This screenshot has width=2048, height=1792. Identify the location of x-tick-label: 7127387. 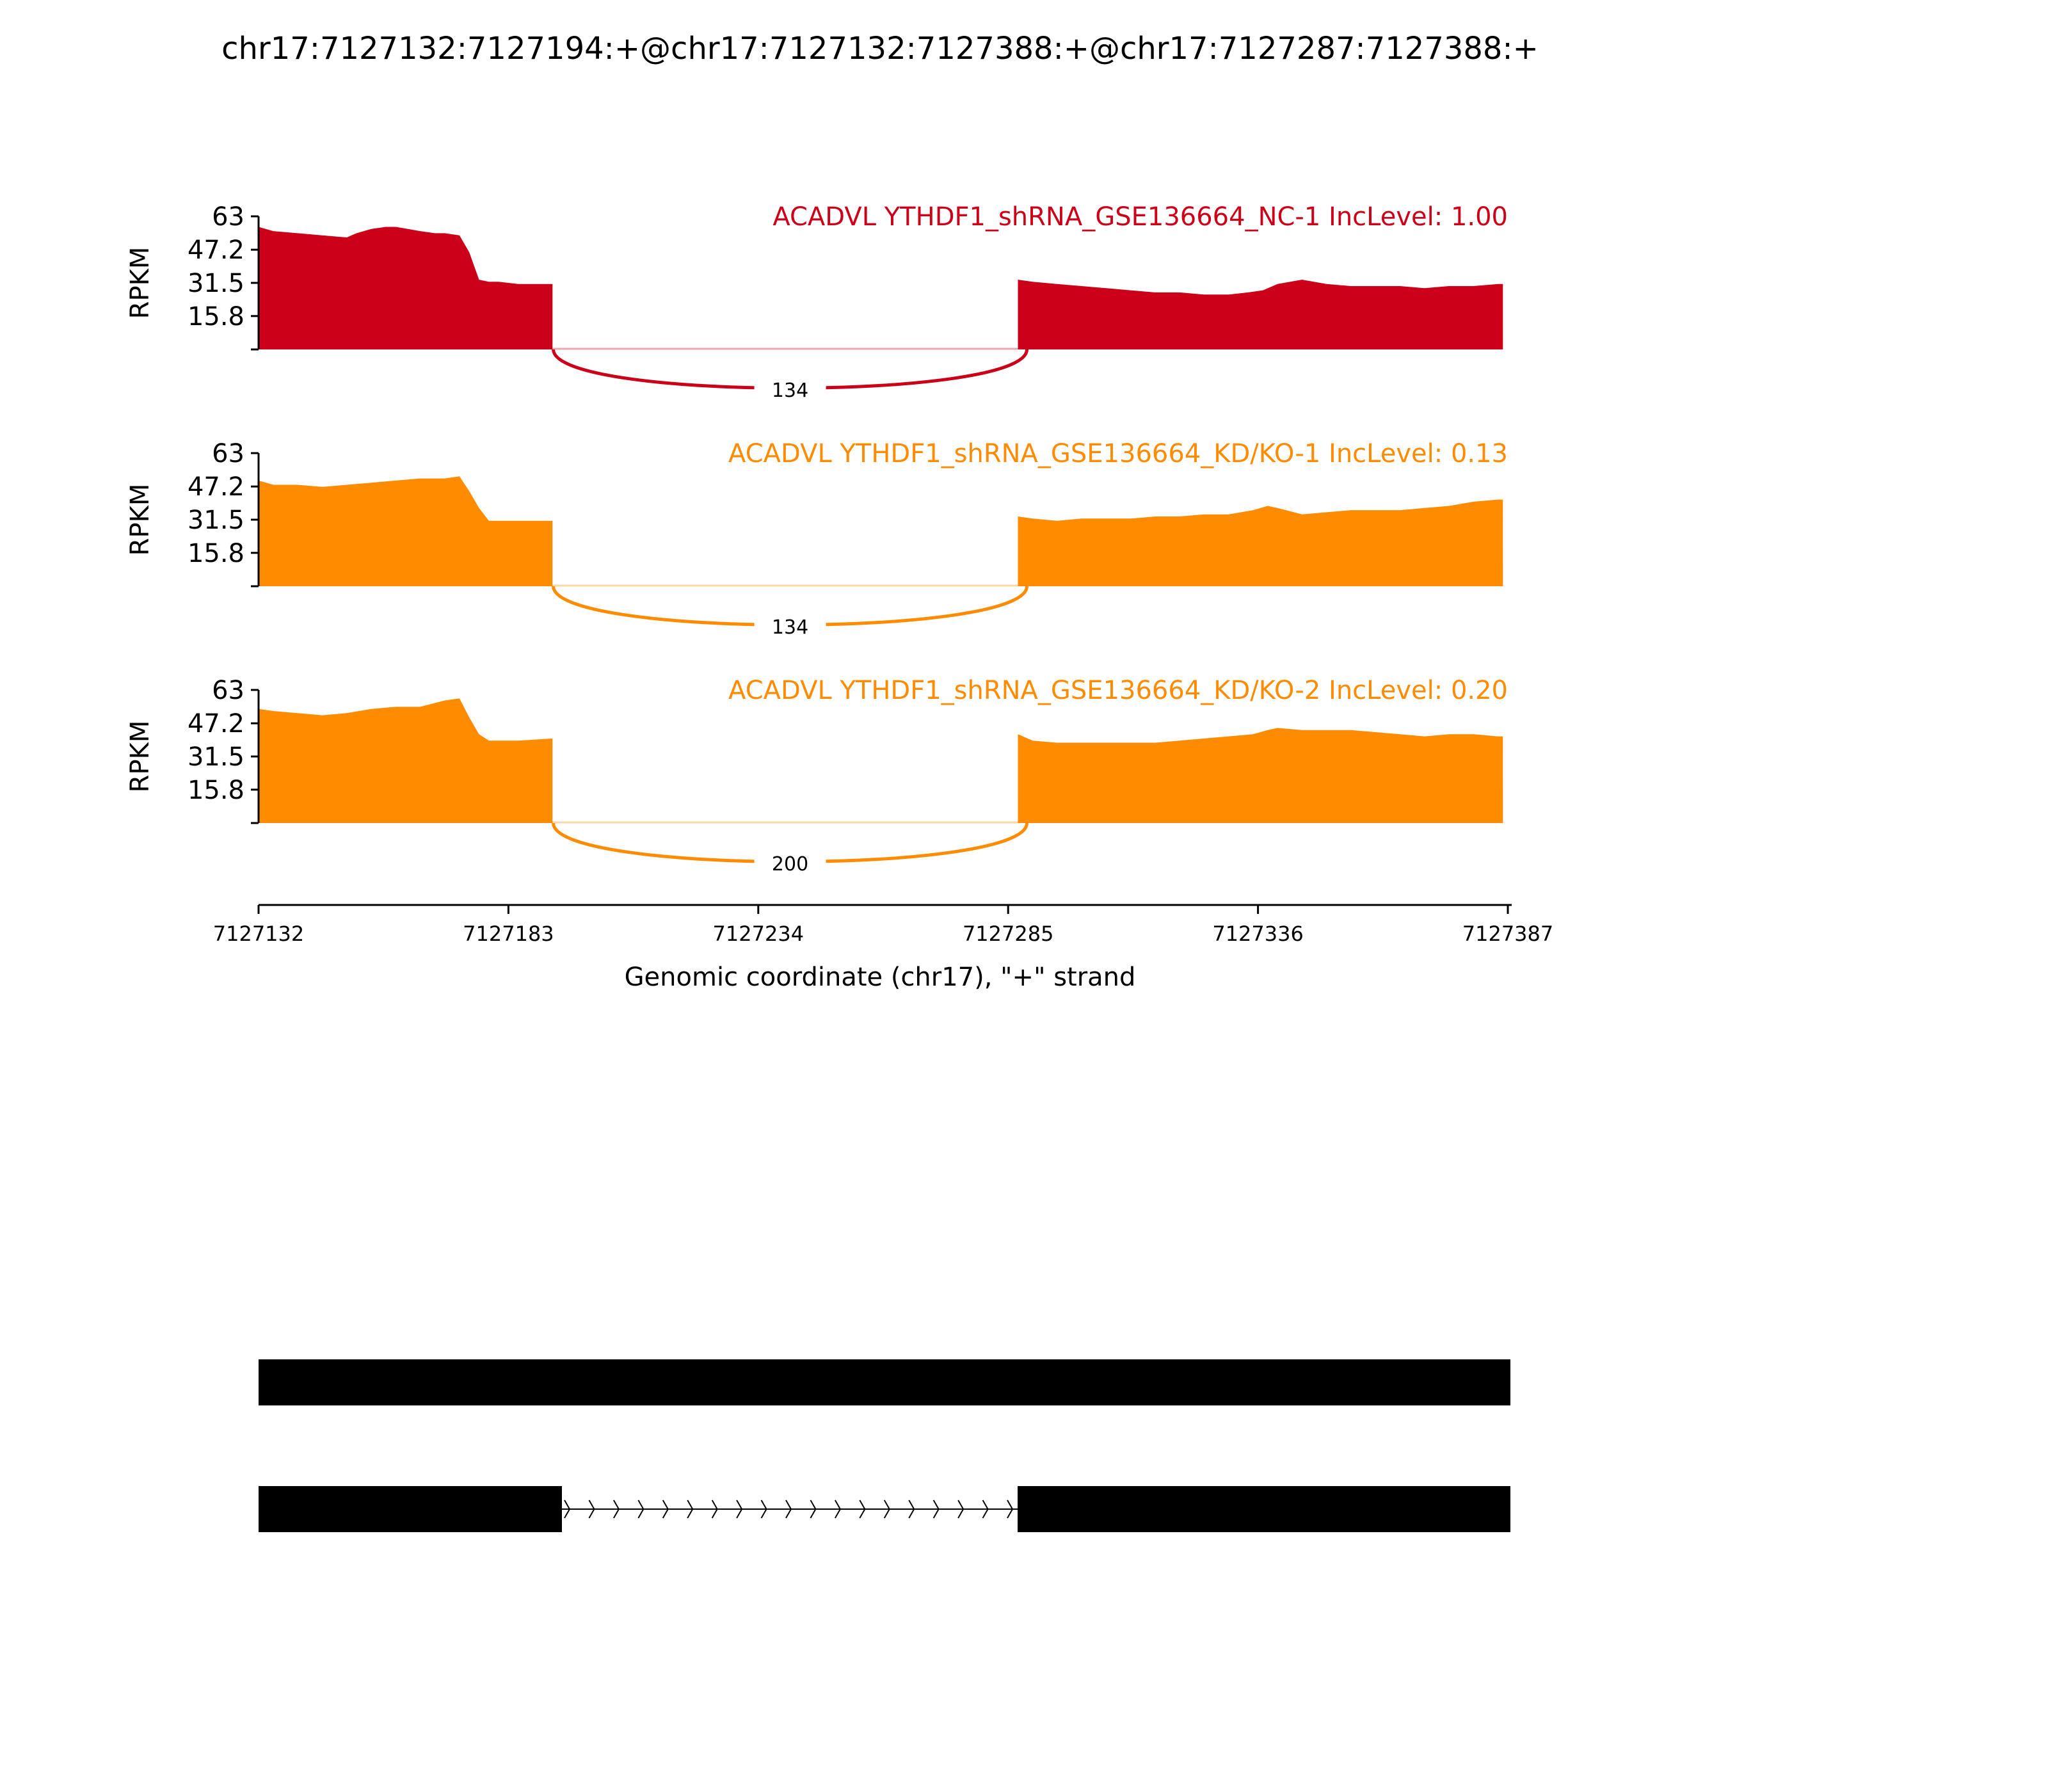
(1508, 934).